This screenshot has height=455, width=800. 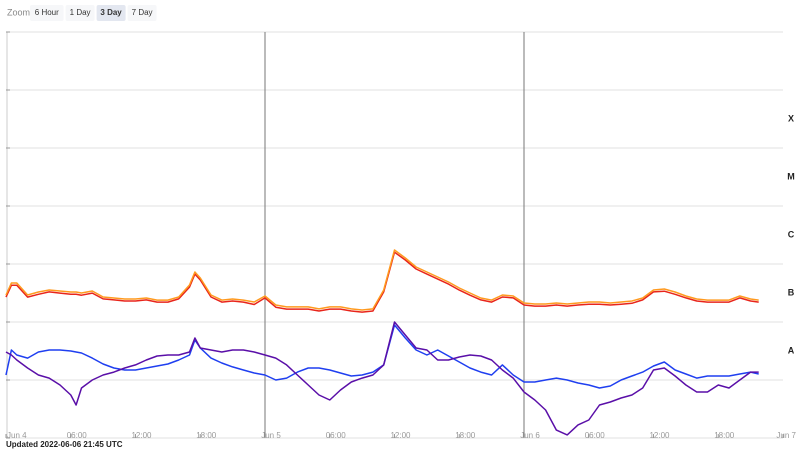 I want to click on zoom-option: 7 Day, so click(x=142, y=12).